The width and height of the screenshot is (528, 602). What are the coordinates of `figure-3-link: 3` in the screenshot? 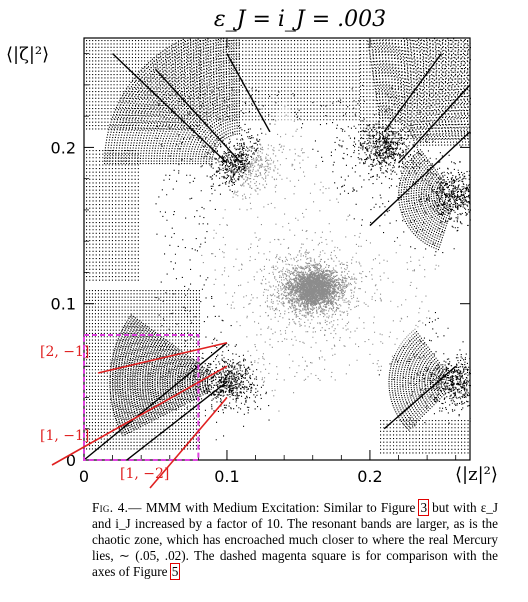 It's located at (424, 507).